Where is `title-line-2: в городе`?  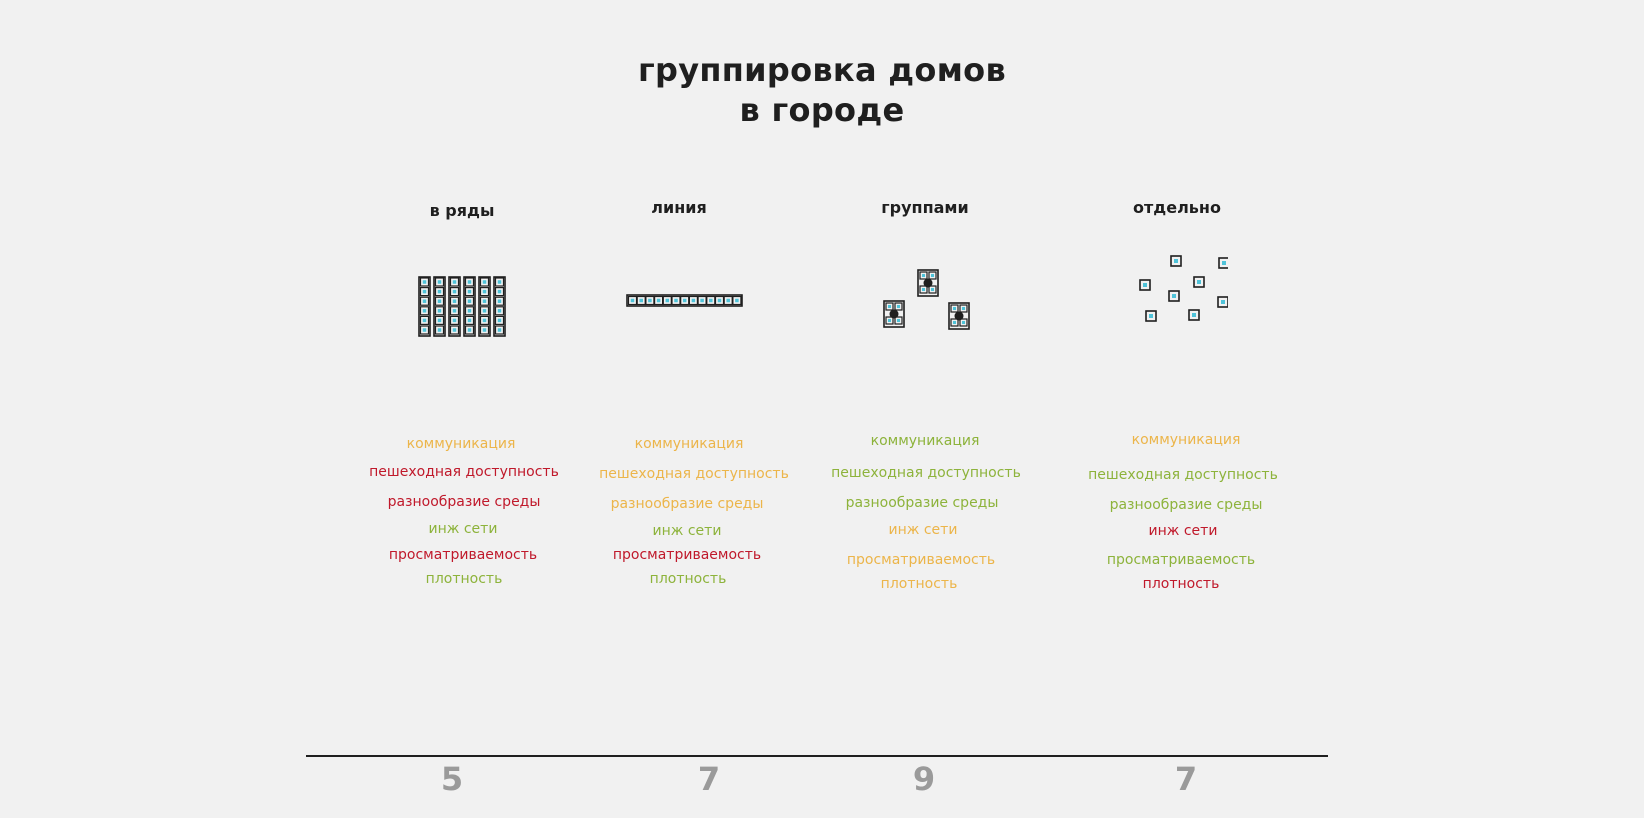
title-line-2: в городе is located at coordinates (822, 110).